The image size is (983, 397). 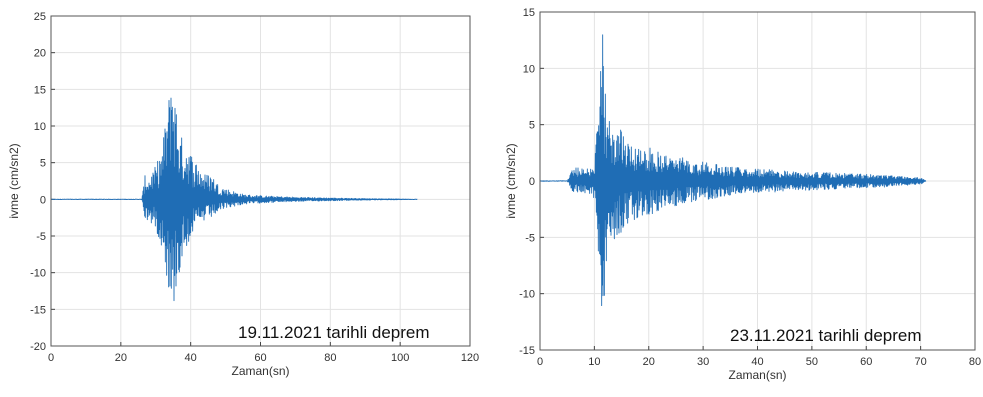 What do you see at coordinates (400, 358) in the screenshot?
I see `x-tick-label: 100` at bounding box center [400, 358].